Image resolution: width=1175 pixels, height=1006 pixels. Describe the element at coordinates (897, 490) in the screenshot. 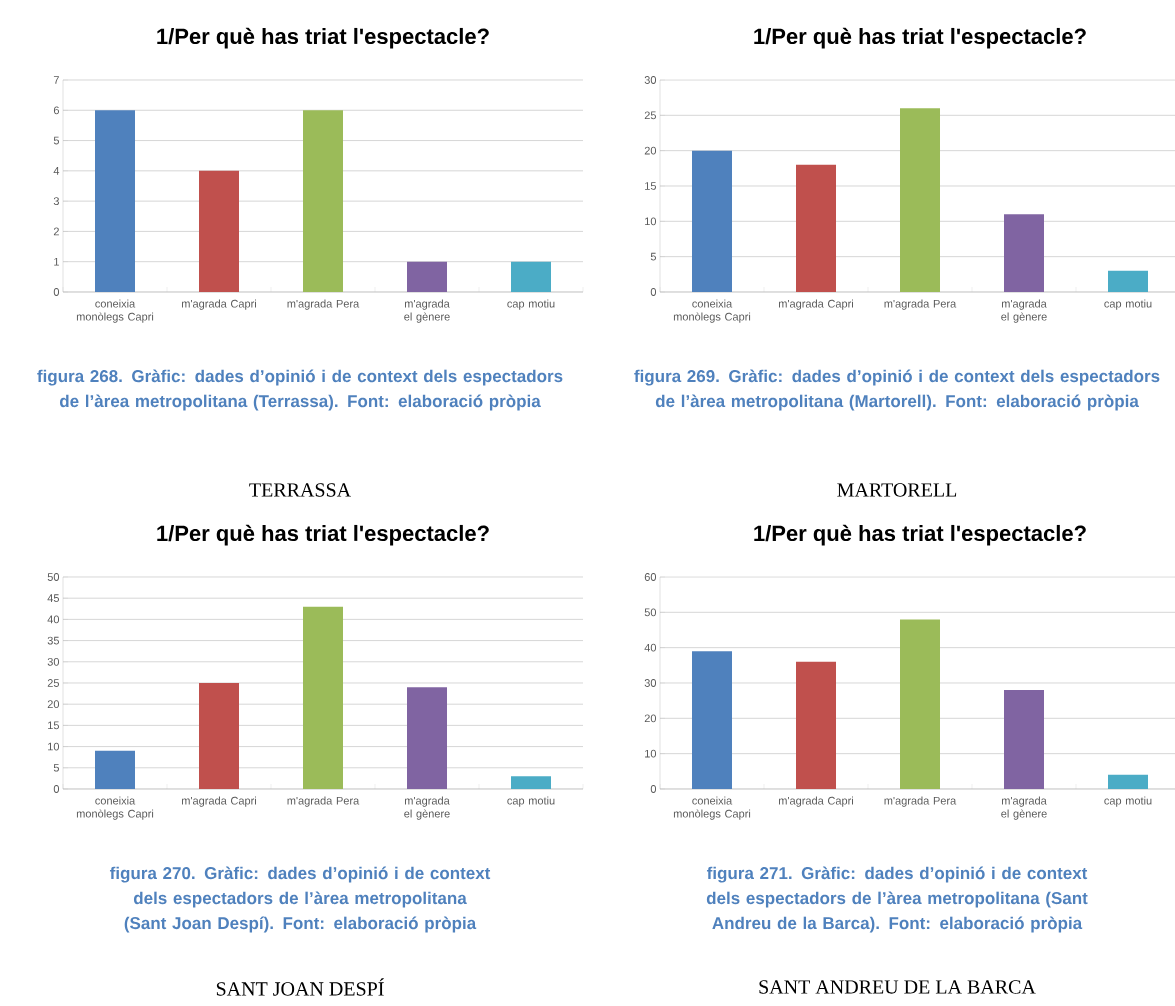

I see `text: MARTORELL` at that location.